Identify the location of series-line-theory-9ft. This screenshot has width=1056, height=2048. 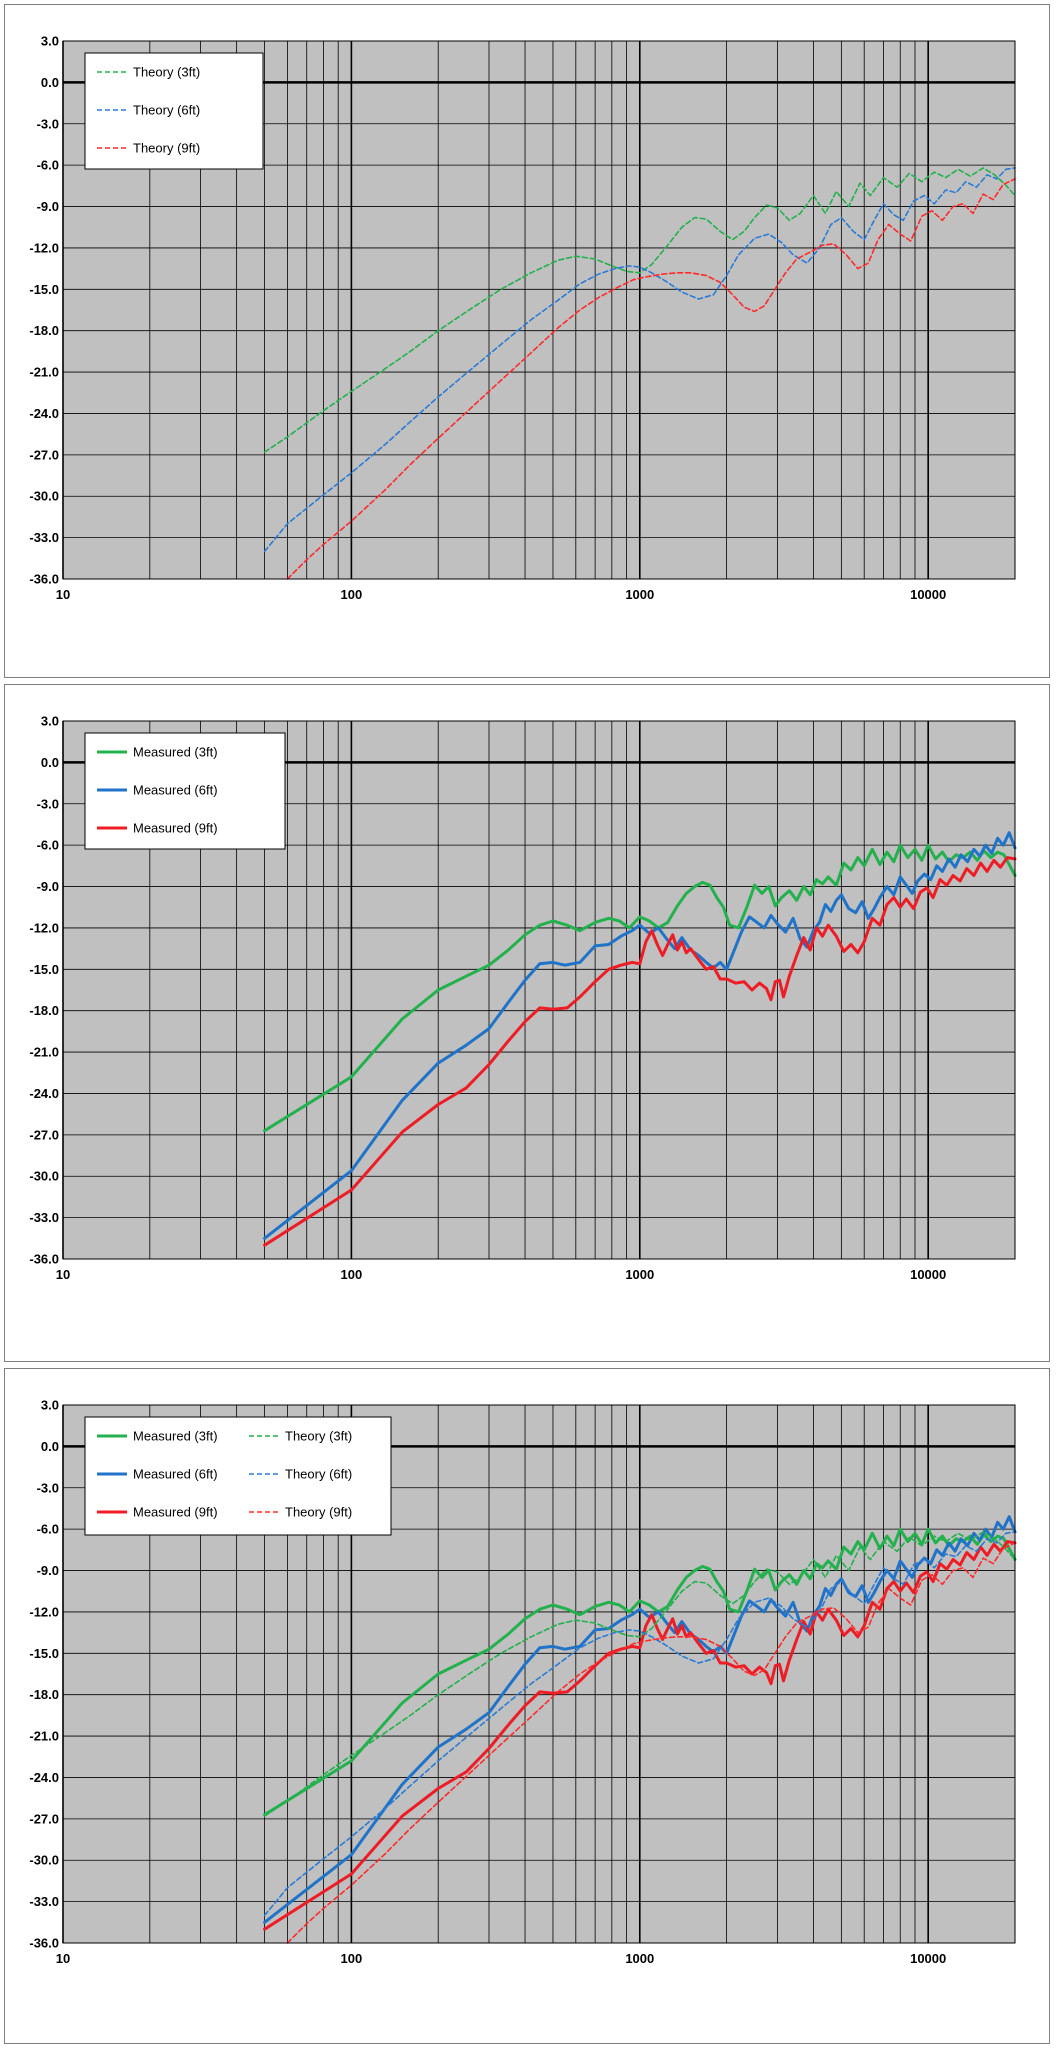
(651, 379).